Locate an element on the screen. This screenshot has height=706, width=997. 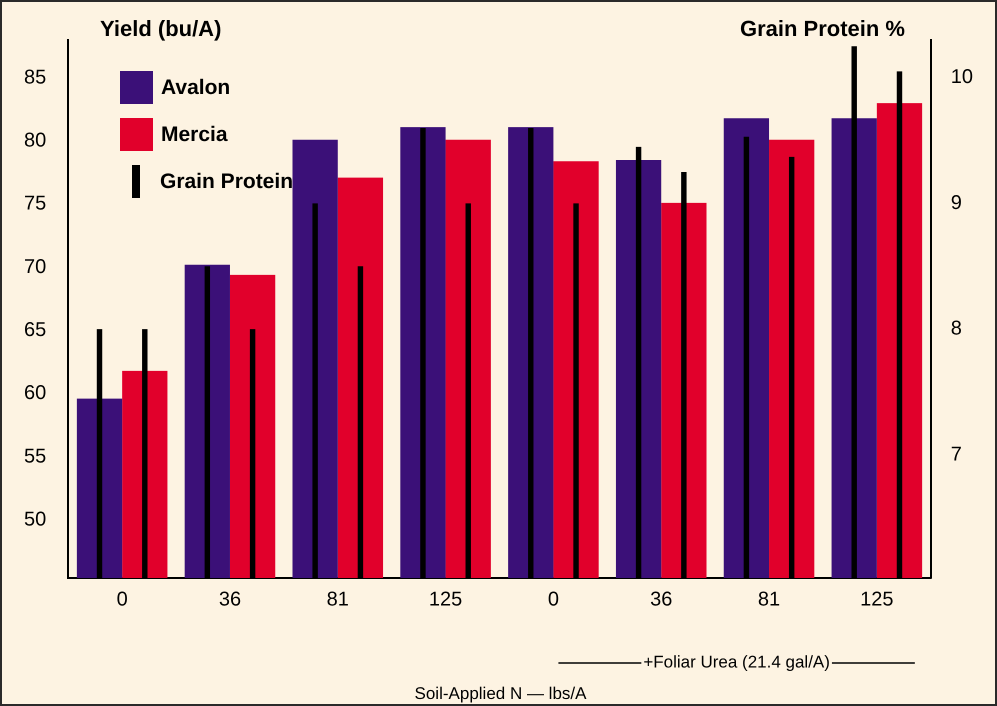
legend-label: Grain Protein is located at coordinates (227, 182).